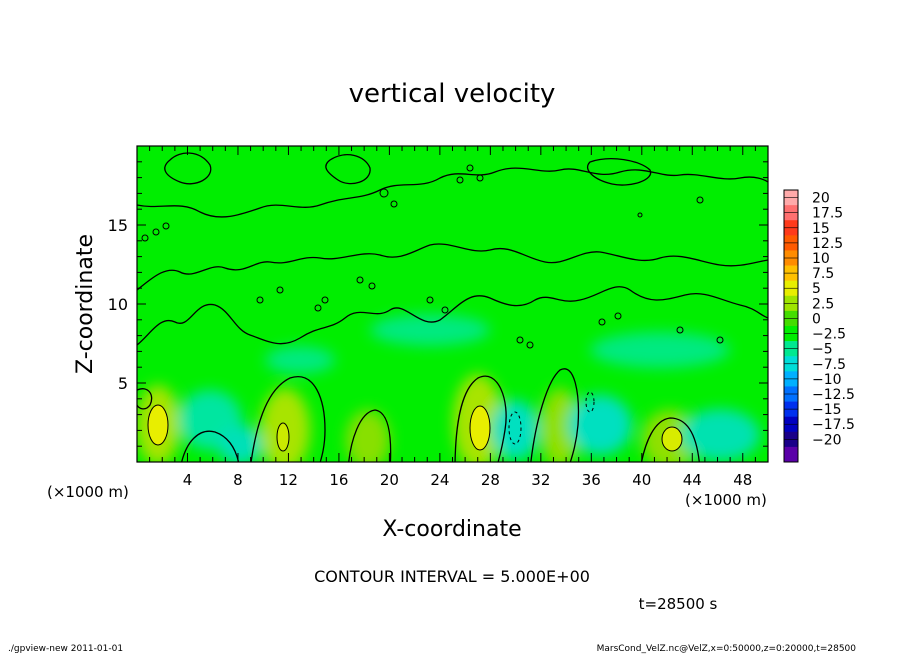 Image resolution: width=904 pixels, height=654 pixels. What do you see at coordinates (118, 225) in the screenshot?
I see `y-tick-label: 15` at bounding box center [118, 225].